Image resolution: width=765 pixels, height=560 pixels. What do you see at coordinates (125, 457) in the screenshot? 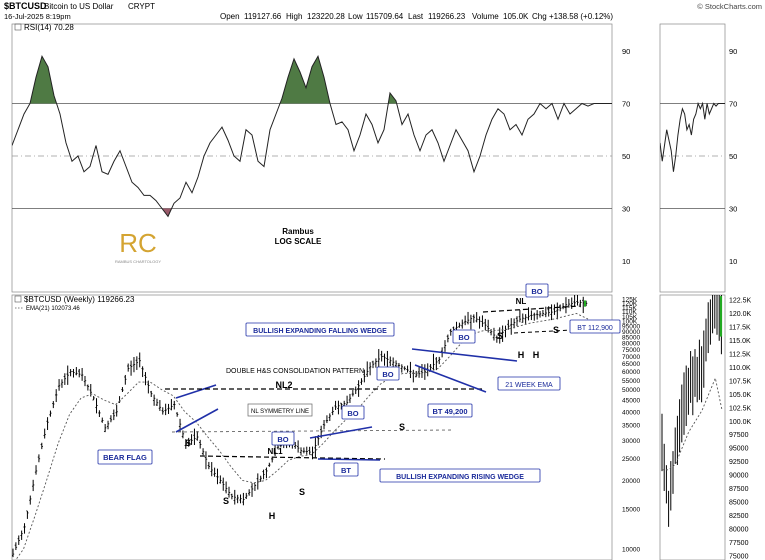
I see `label-bear-flag: BEAR FLAG` at bounding box center [125, 457].